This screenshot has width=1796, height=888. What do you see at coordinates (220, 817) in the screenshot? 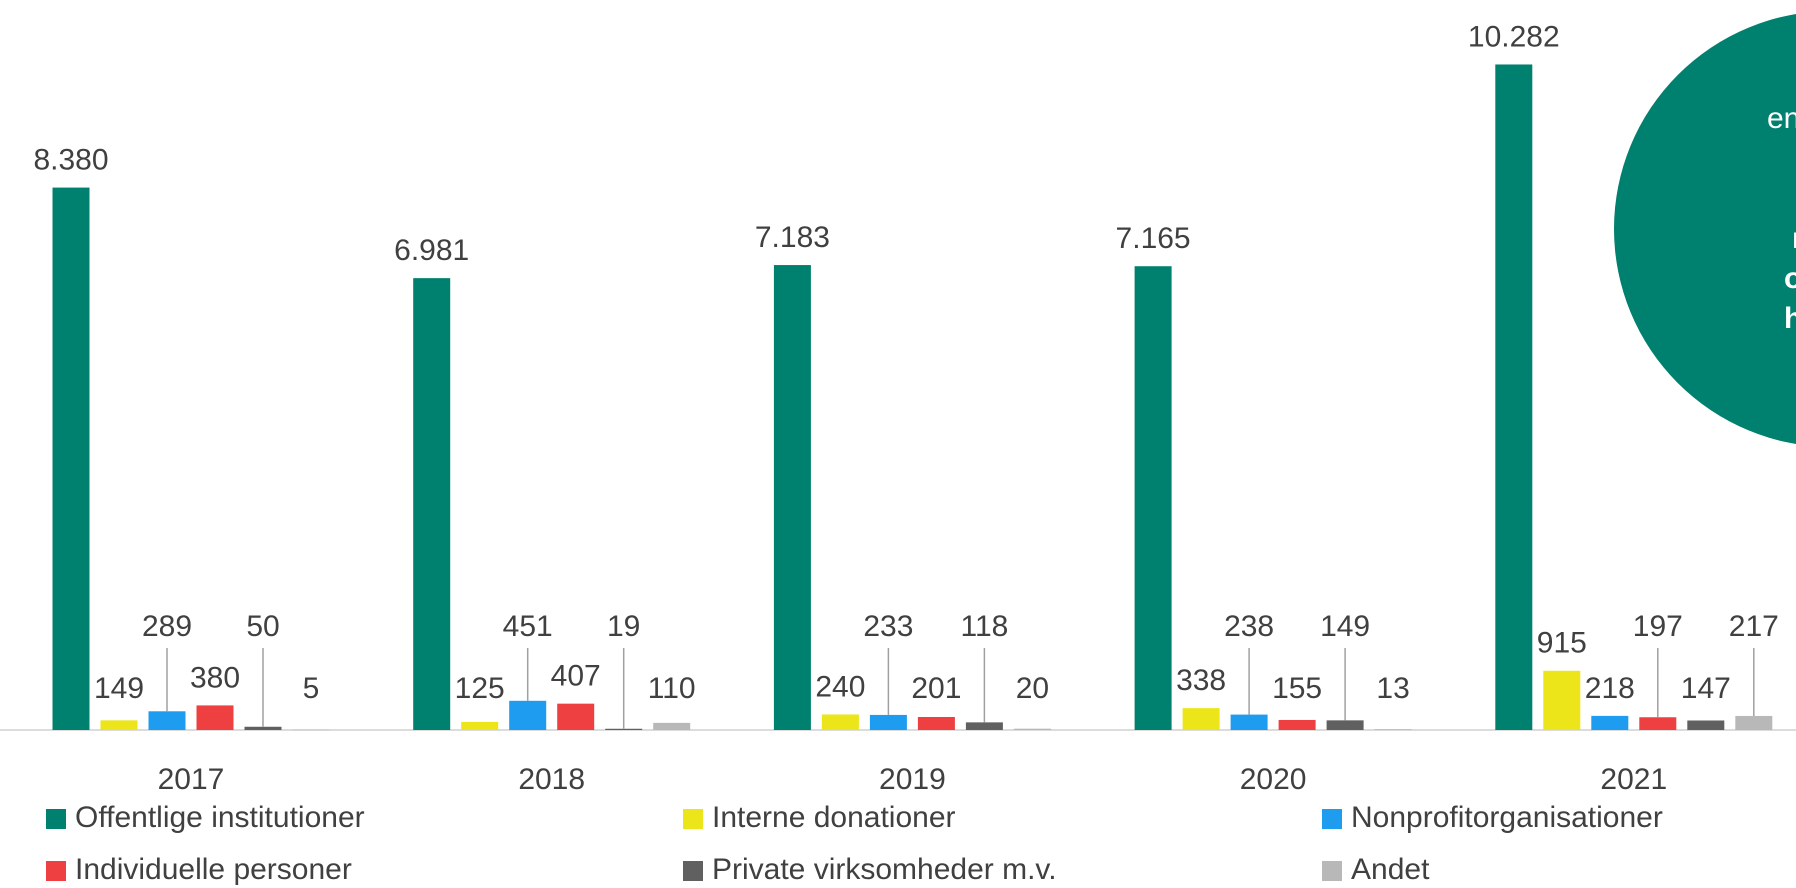
I see `legend-label: Offentlige institutioner` at bounding box center [220, 817].